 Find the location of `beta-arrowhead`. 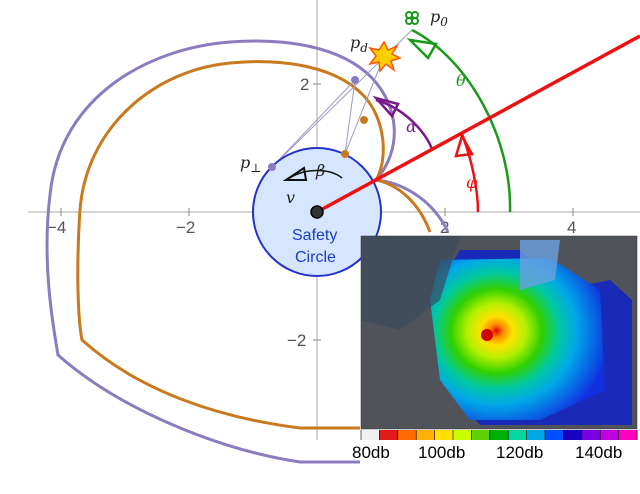

beta-arrowhead is located at coordinates (295, 173).